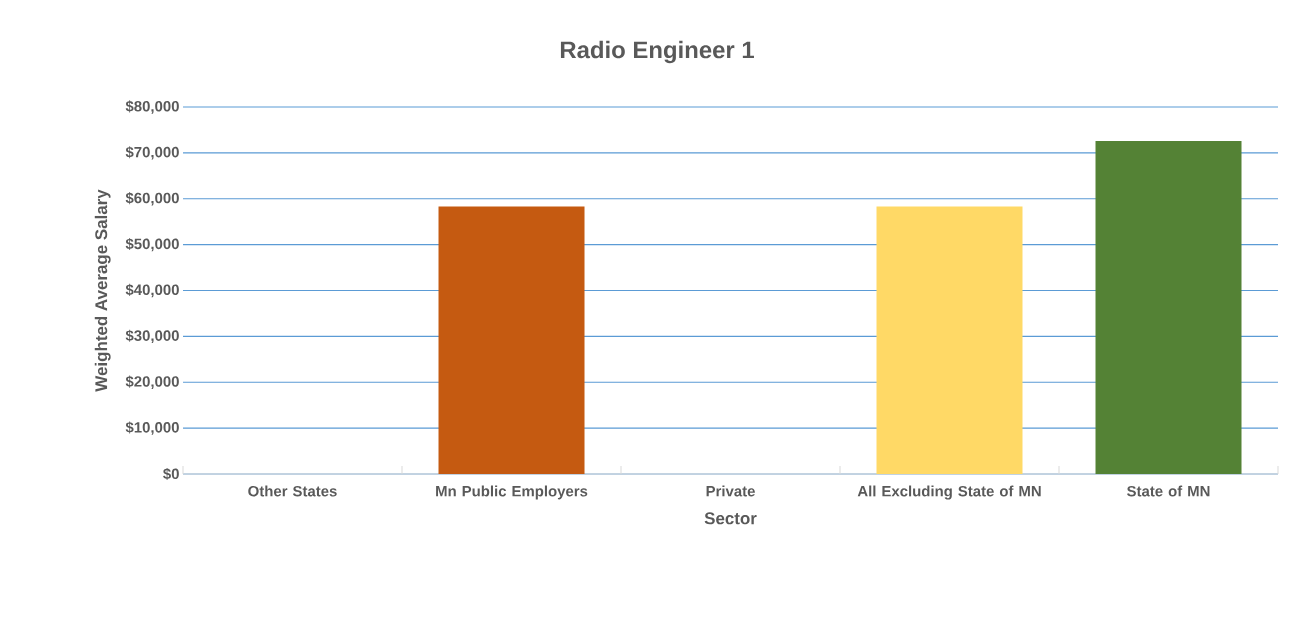 Image resolution: width=1304 pixels, height=617 pixels. What do you see at coordinates (949, 492) in the screenshot?
I see `x-tick-label: All Excluding State of MN` at bounding box center [949, 492].